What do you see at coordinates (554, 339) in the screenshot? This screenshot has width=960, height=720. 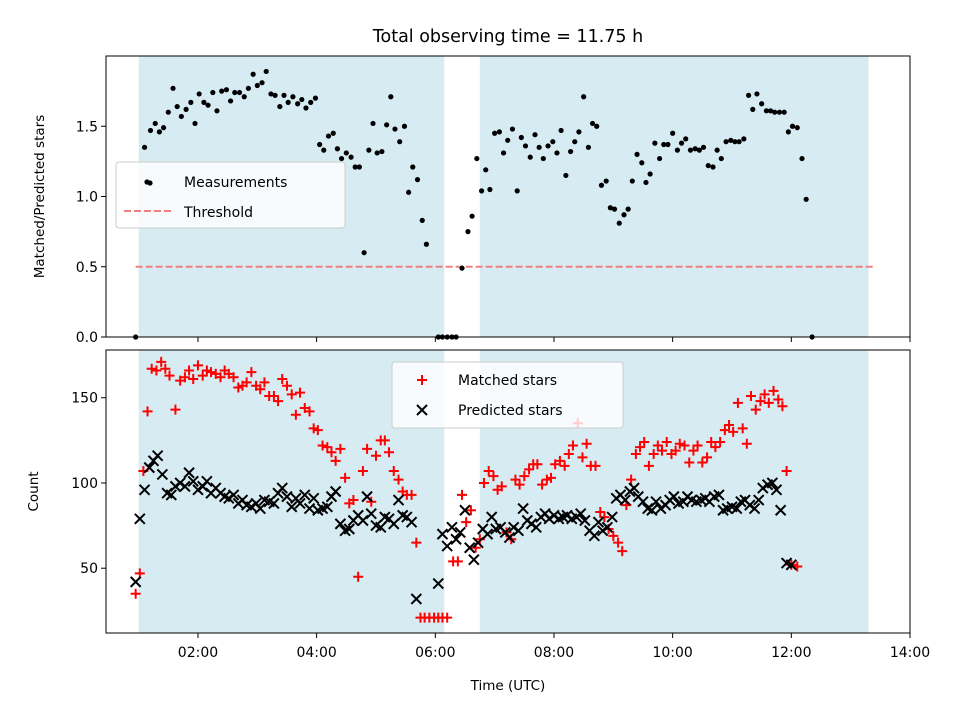 I see `ratio-x-ticks` at bounding box center [554, 339].